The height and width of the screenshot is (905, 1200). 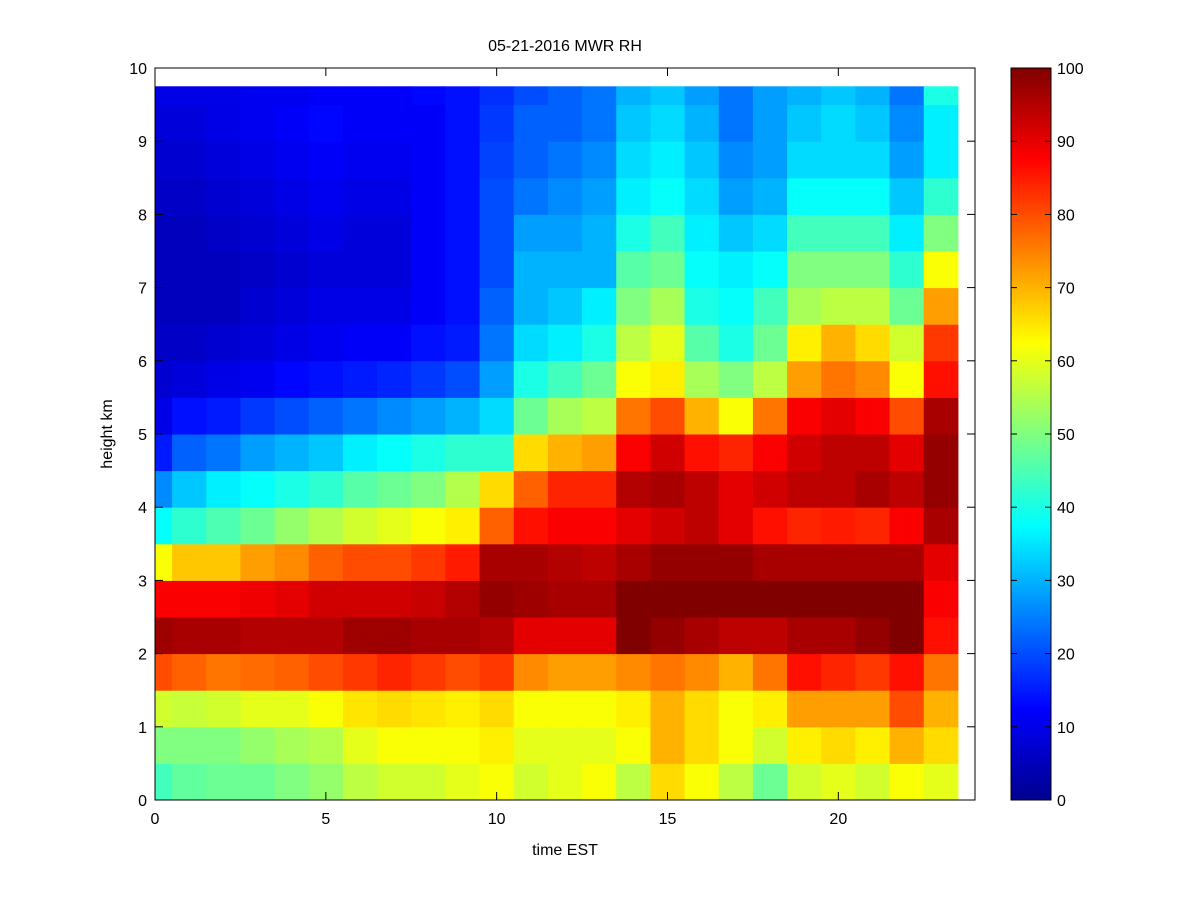 I want to click on colorbar-tick-label: 0, so click(x=1061, y=801).